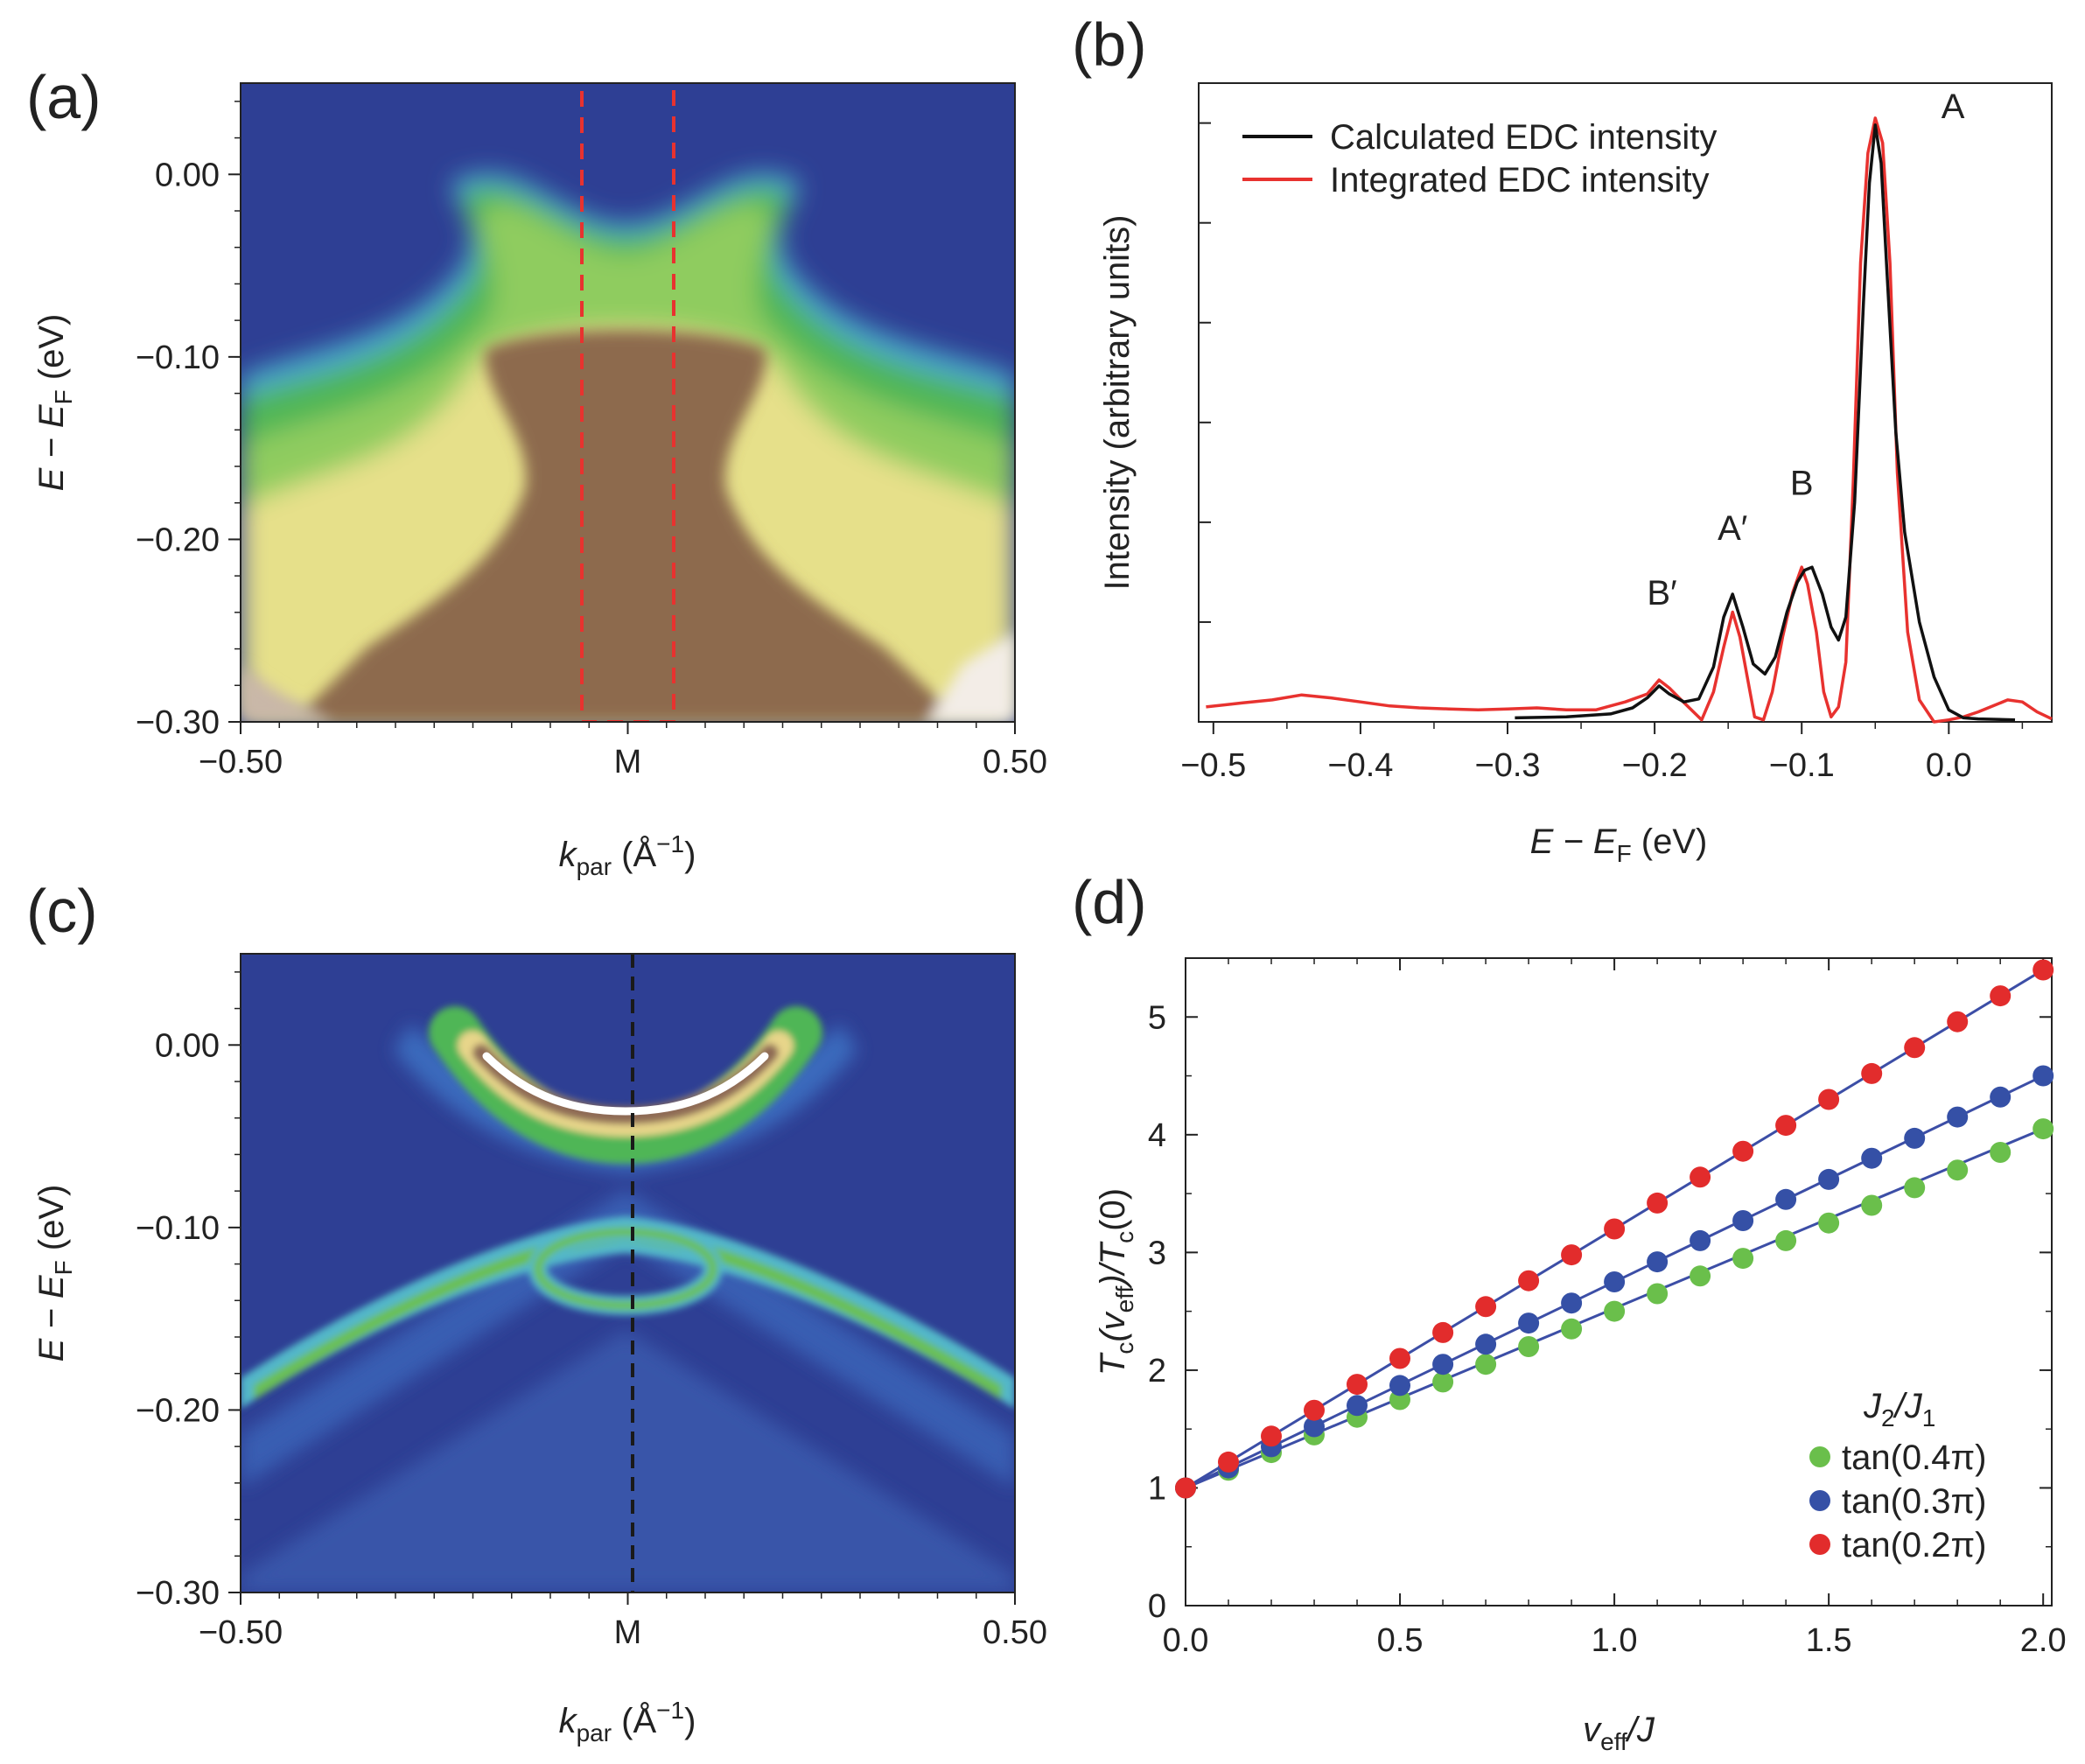 This screenshot has height=1764, width=2085. I want to click on peak-label: A′, so click(1732, 528).